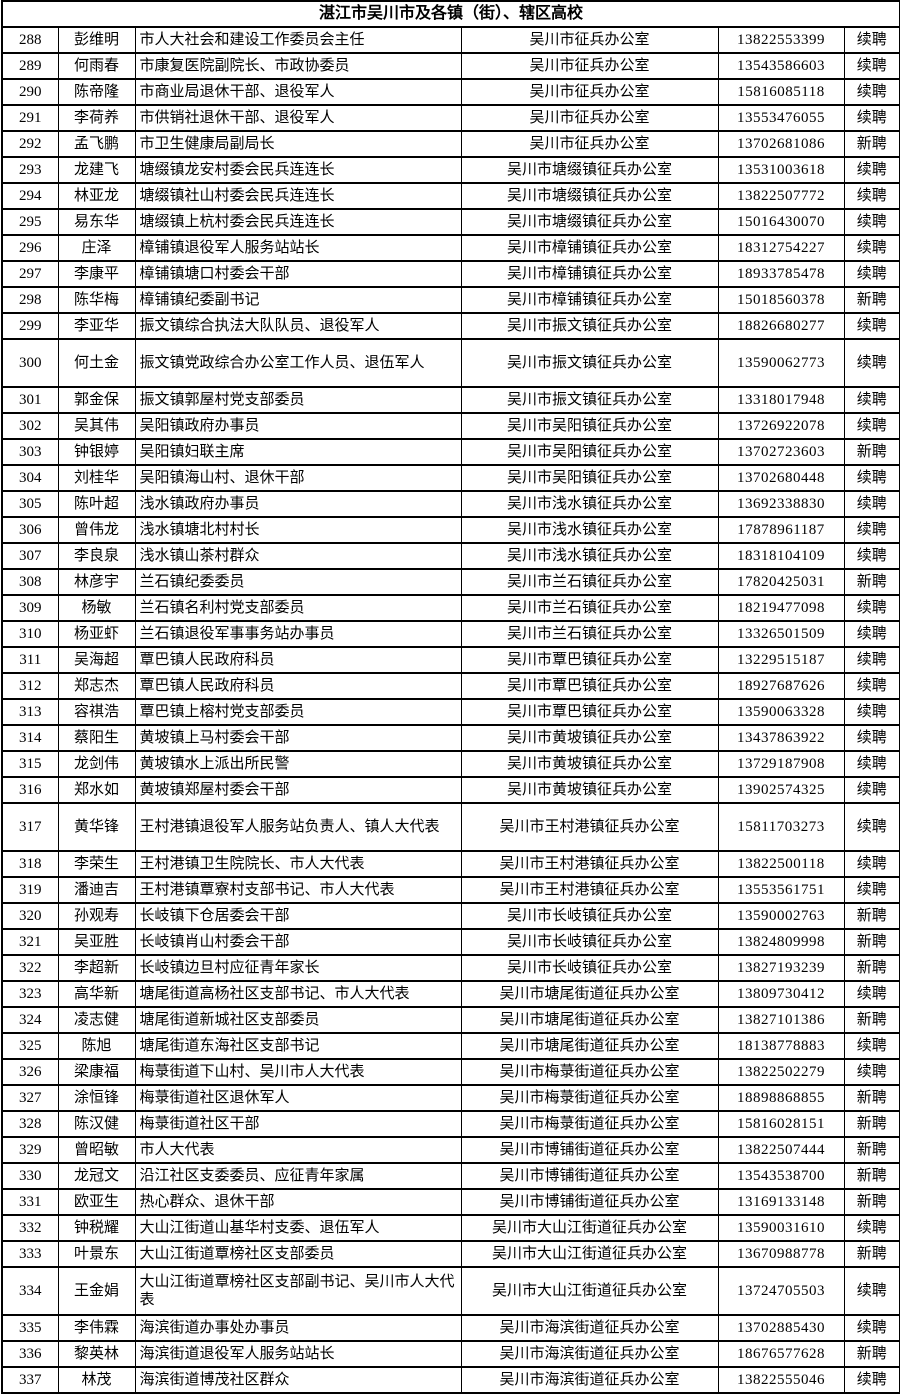  Describe the element at coordinates (298, 582) in the screenshot. I see `position-title-cell: 兰石镇纪委委员` at that location.